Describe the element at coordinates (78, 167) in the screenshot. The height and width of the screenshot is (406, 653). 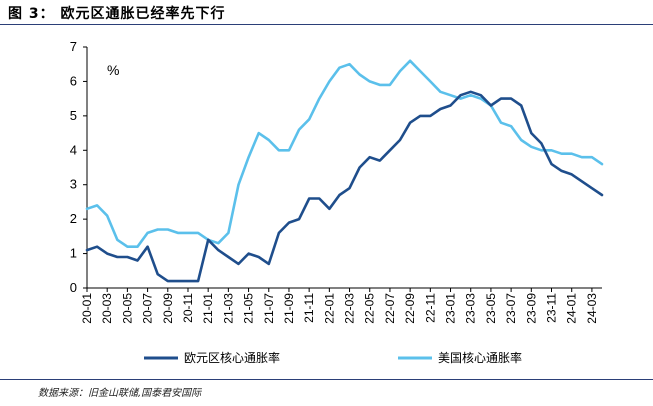
I see `y-axis-ticks: 0 1 2 3 4 5 6 7` at that location.